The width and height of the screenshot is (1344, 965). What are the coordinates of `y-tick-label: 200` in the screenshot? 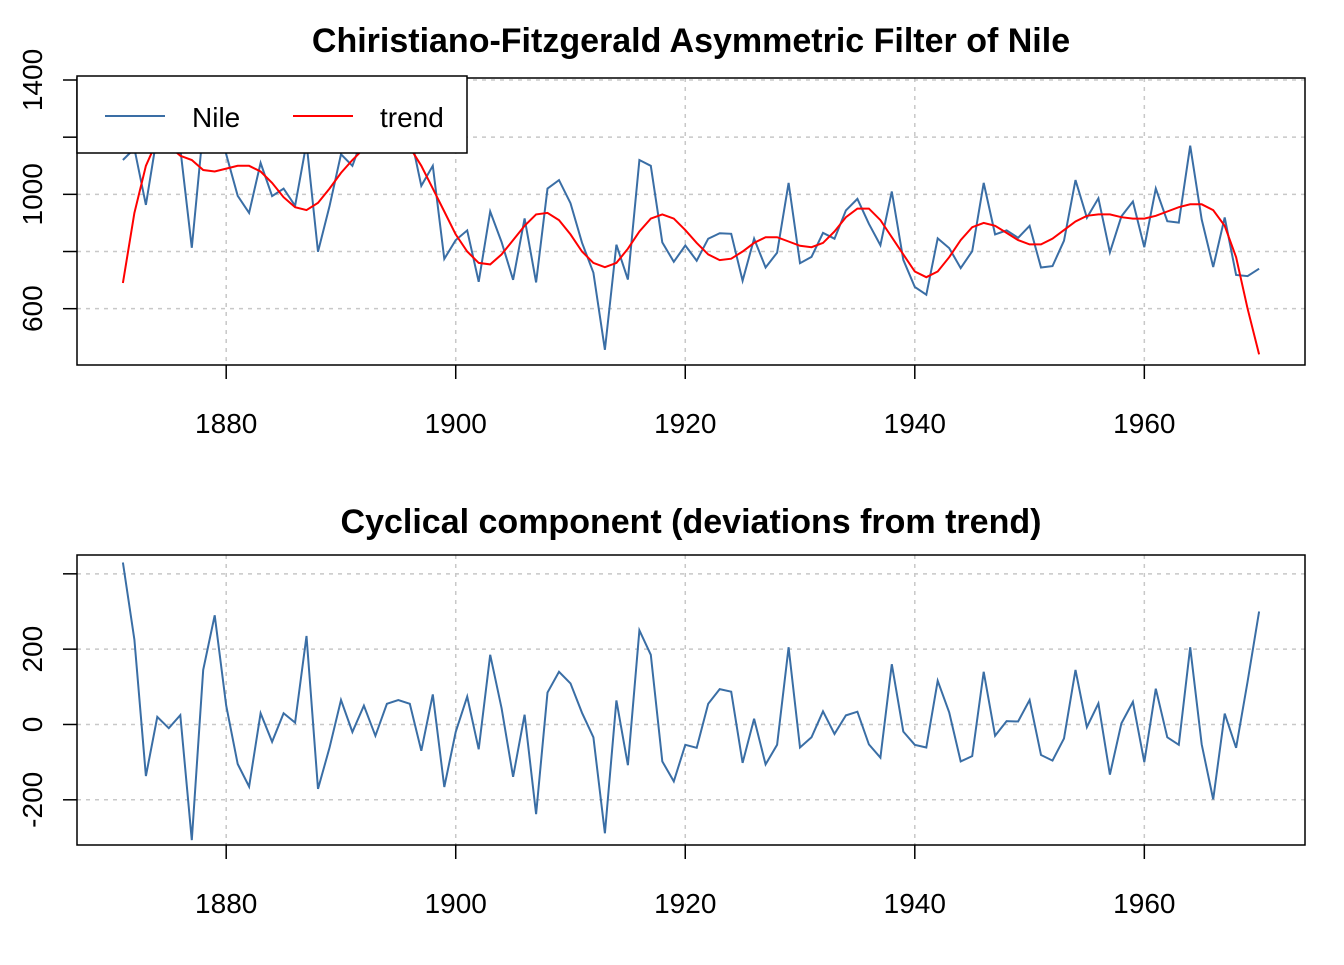 It's located at (32, 649).